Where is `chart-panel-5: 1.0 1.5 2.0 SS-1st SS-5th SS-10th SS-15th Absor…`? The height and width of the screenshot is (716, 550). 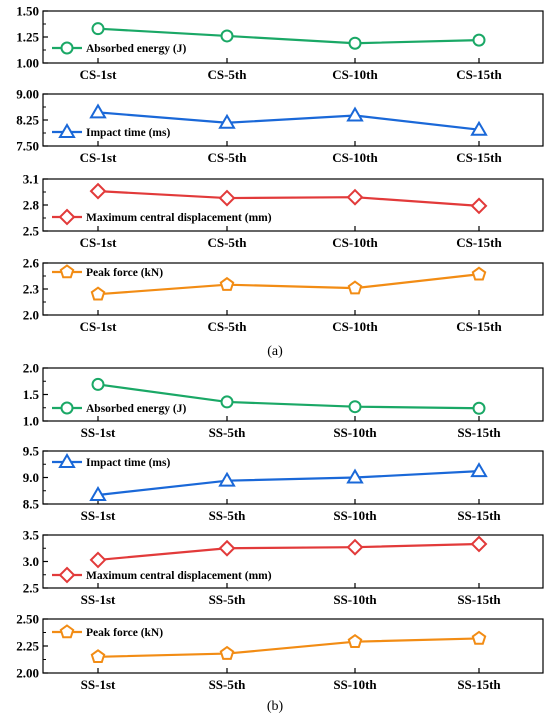 chart-panel-5: 1.0 1.5 2.0 SS-1st SS-5th SS-10th SS-15th Absor… is located at coordinates (283, 400).